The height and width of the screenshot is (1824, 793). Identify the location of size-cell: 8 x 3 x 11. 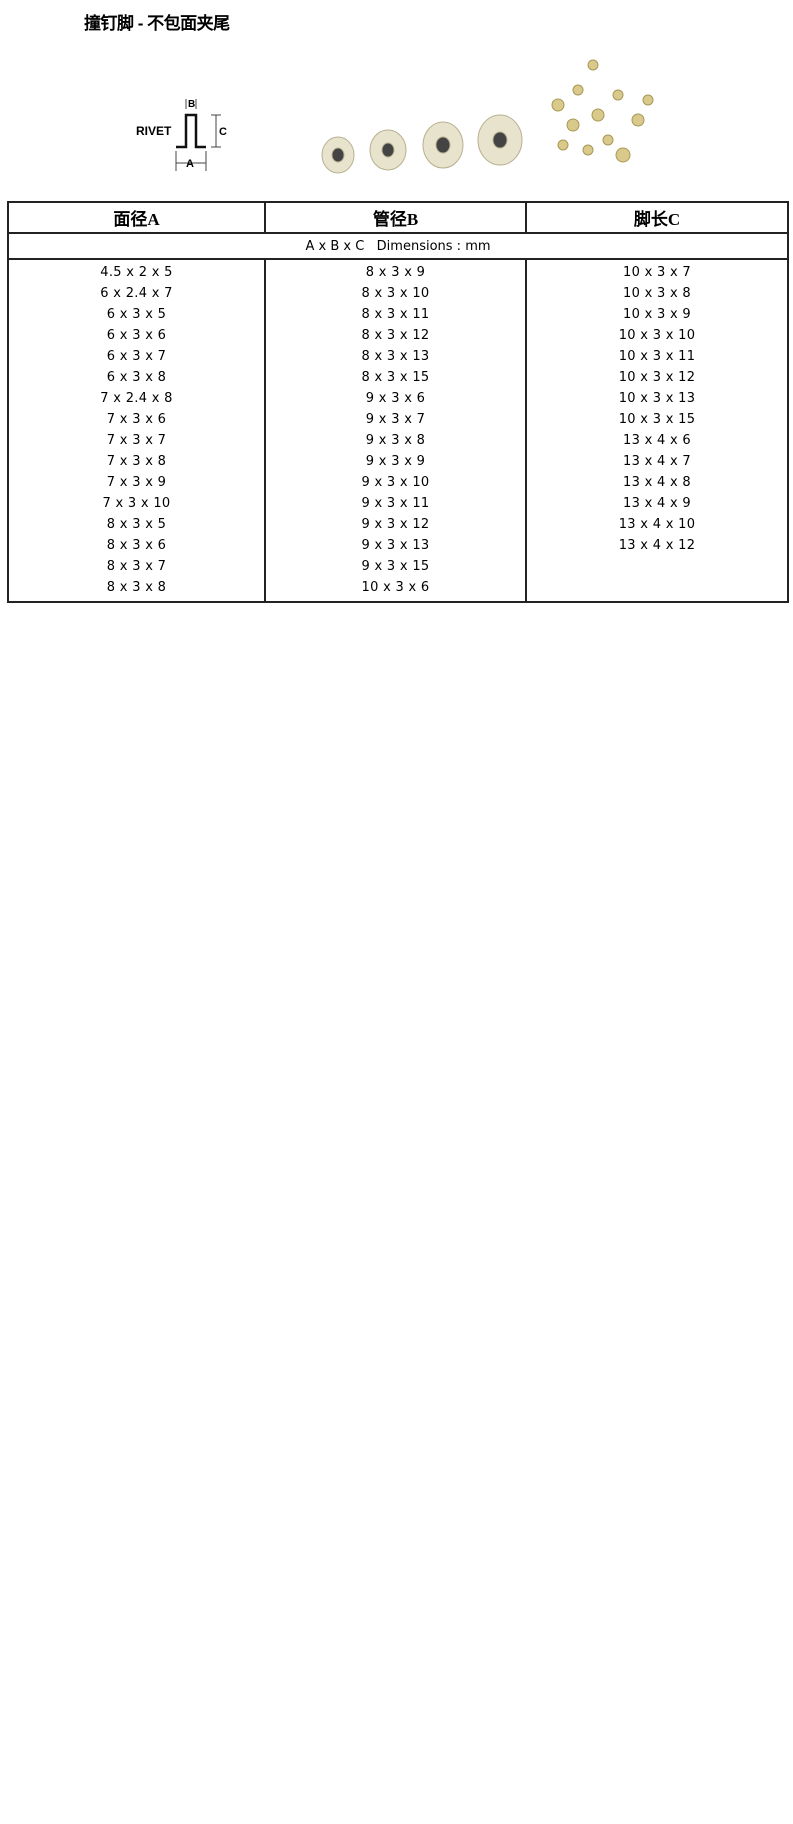
(395, 314).